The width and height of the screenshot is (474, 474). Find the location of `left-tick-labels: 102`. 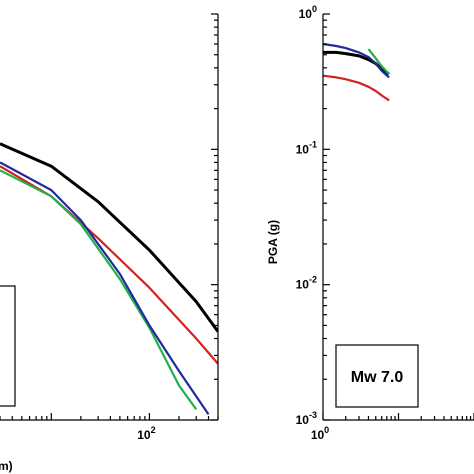

left-tick-labels: 102 is located at coordinates (146, 433).